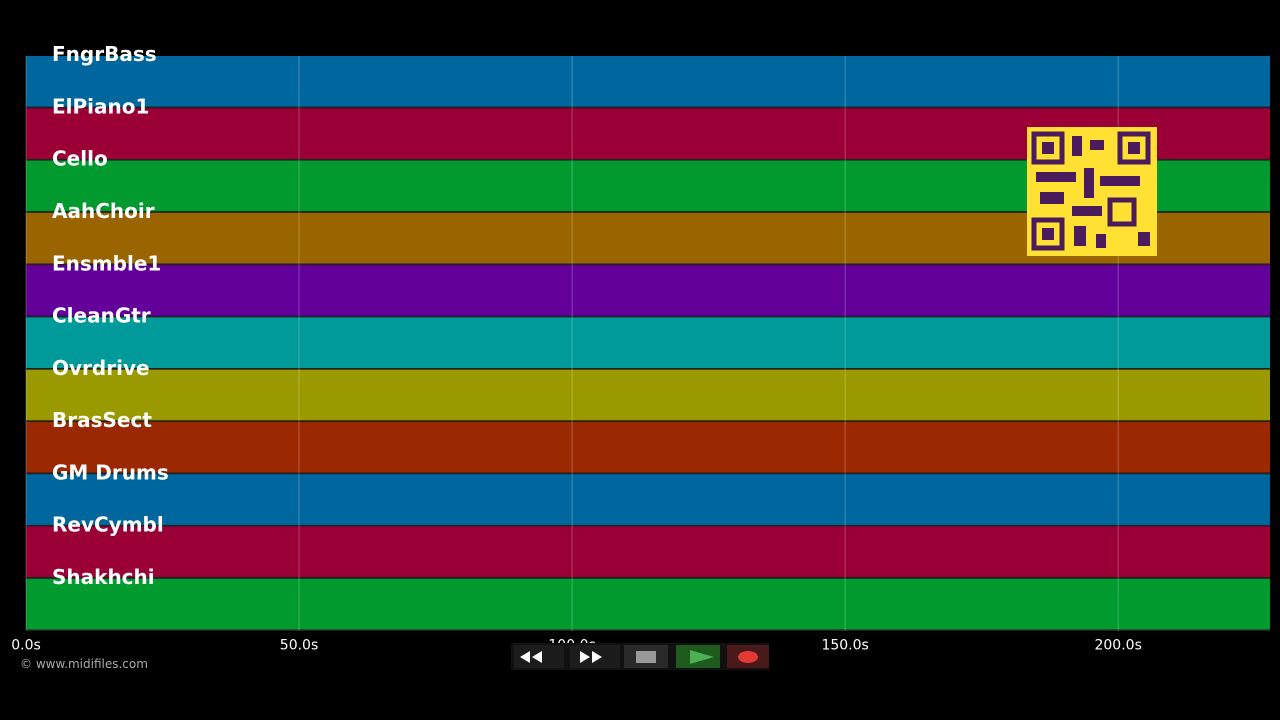 This screenshot has height=720, width=1280. What do you see at coordinates (104, 54) in the screenshot?
I see `track-name: FngrBass` at bounding box center [104, 54].